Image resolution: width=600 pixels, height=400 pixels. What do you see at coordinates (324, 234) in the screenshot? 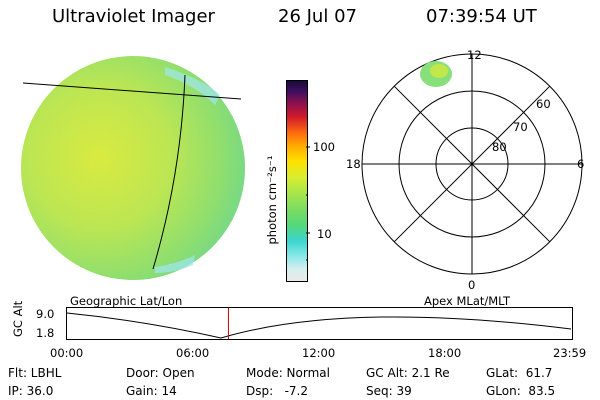
I see `colorbar-tick-10: 10` at bounding box center [324, 234].